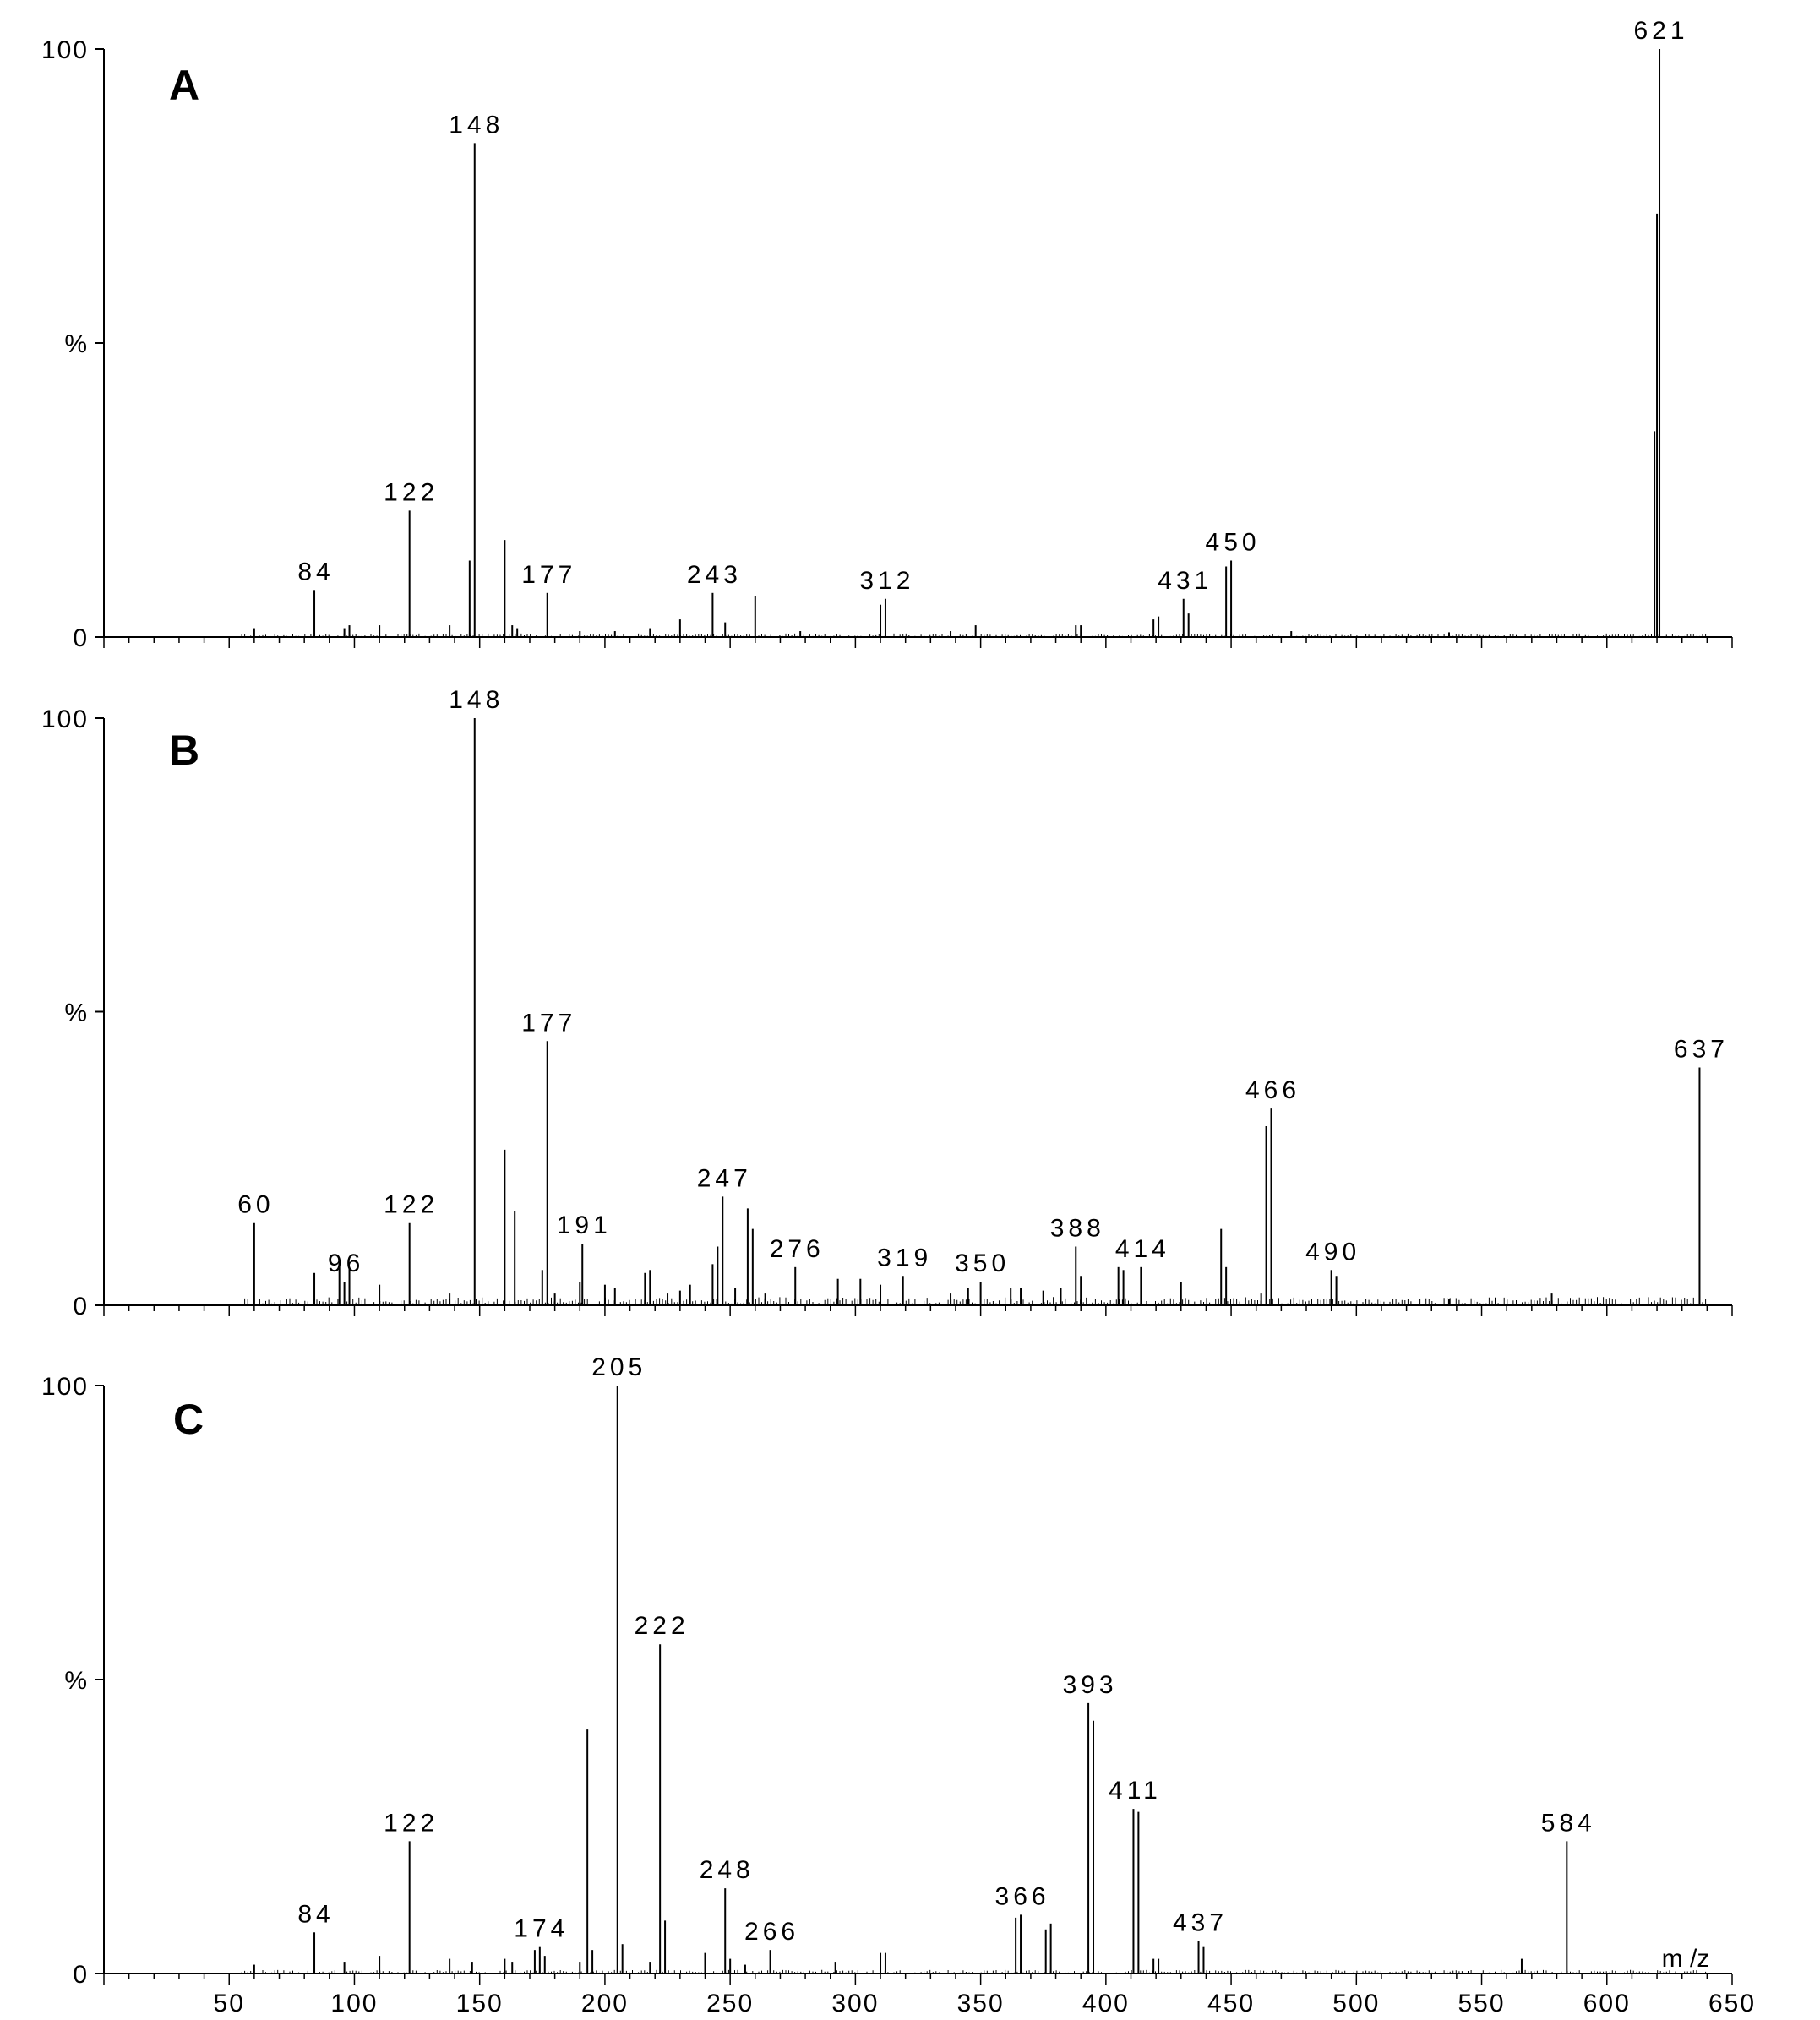  I want to click on peak-label-490: 490, so click(1332, 1252).